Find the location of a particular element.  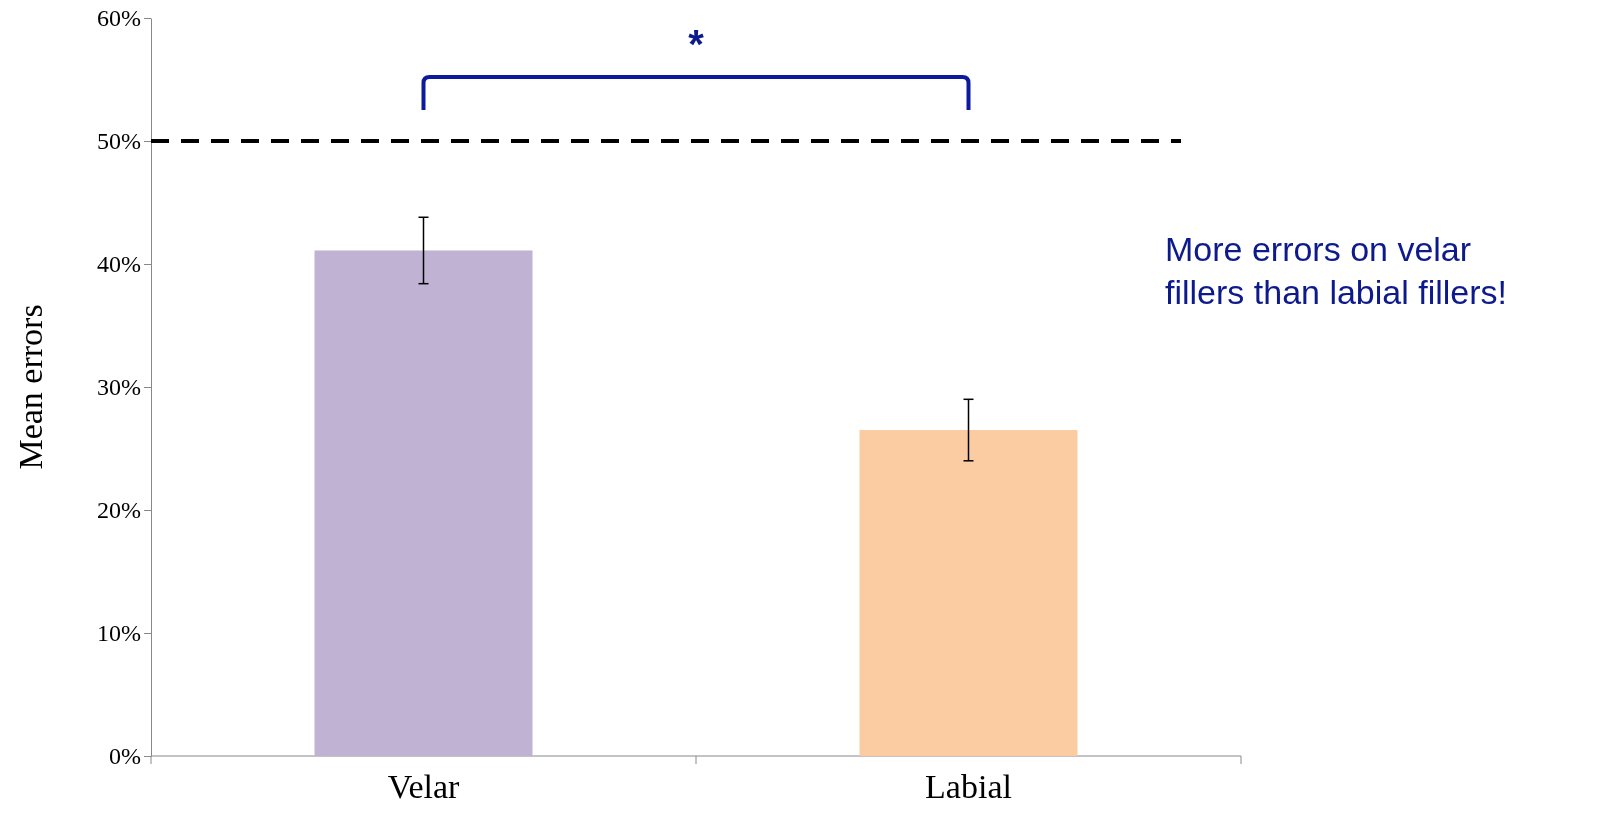

y-tick-label: 40% is located at coordinates (119, 264).